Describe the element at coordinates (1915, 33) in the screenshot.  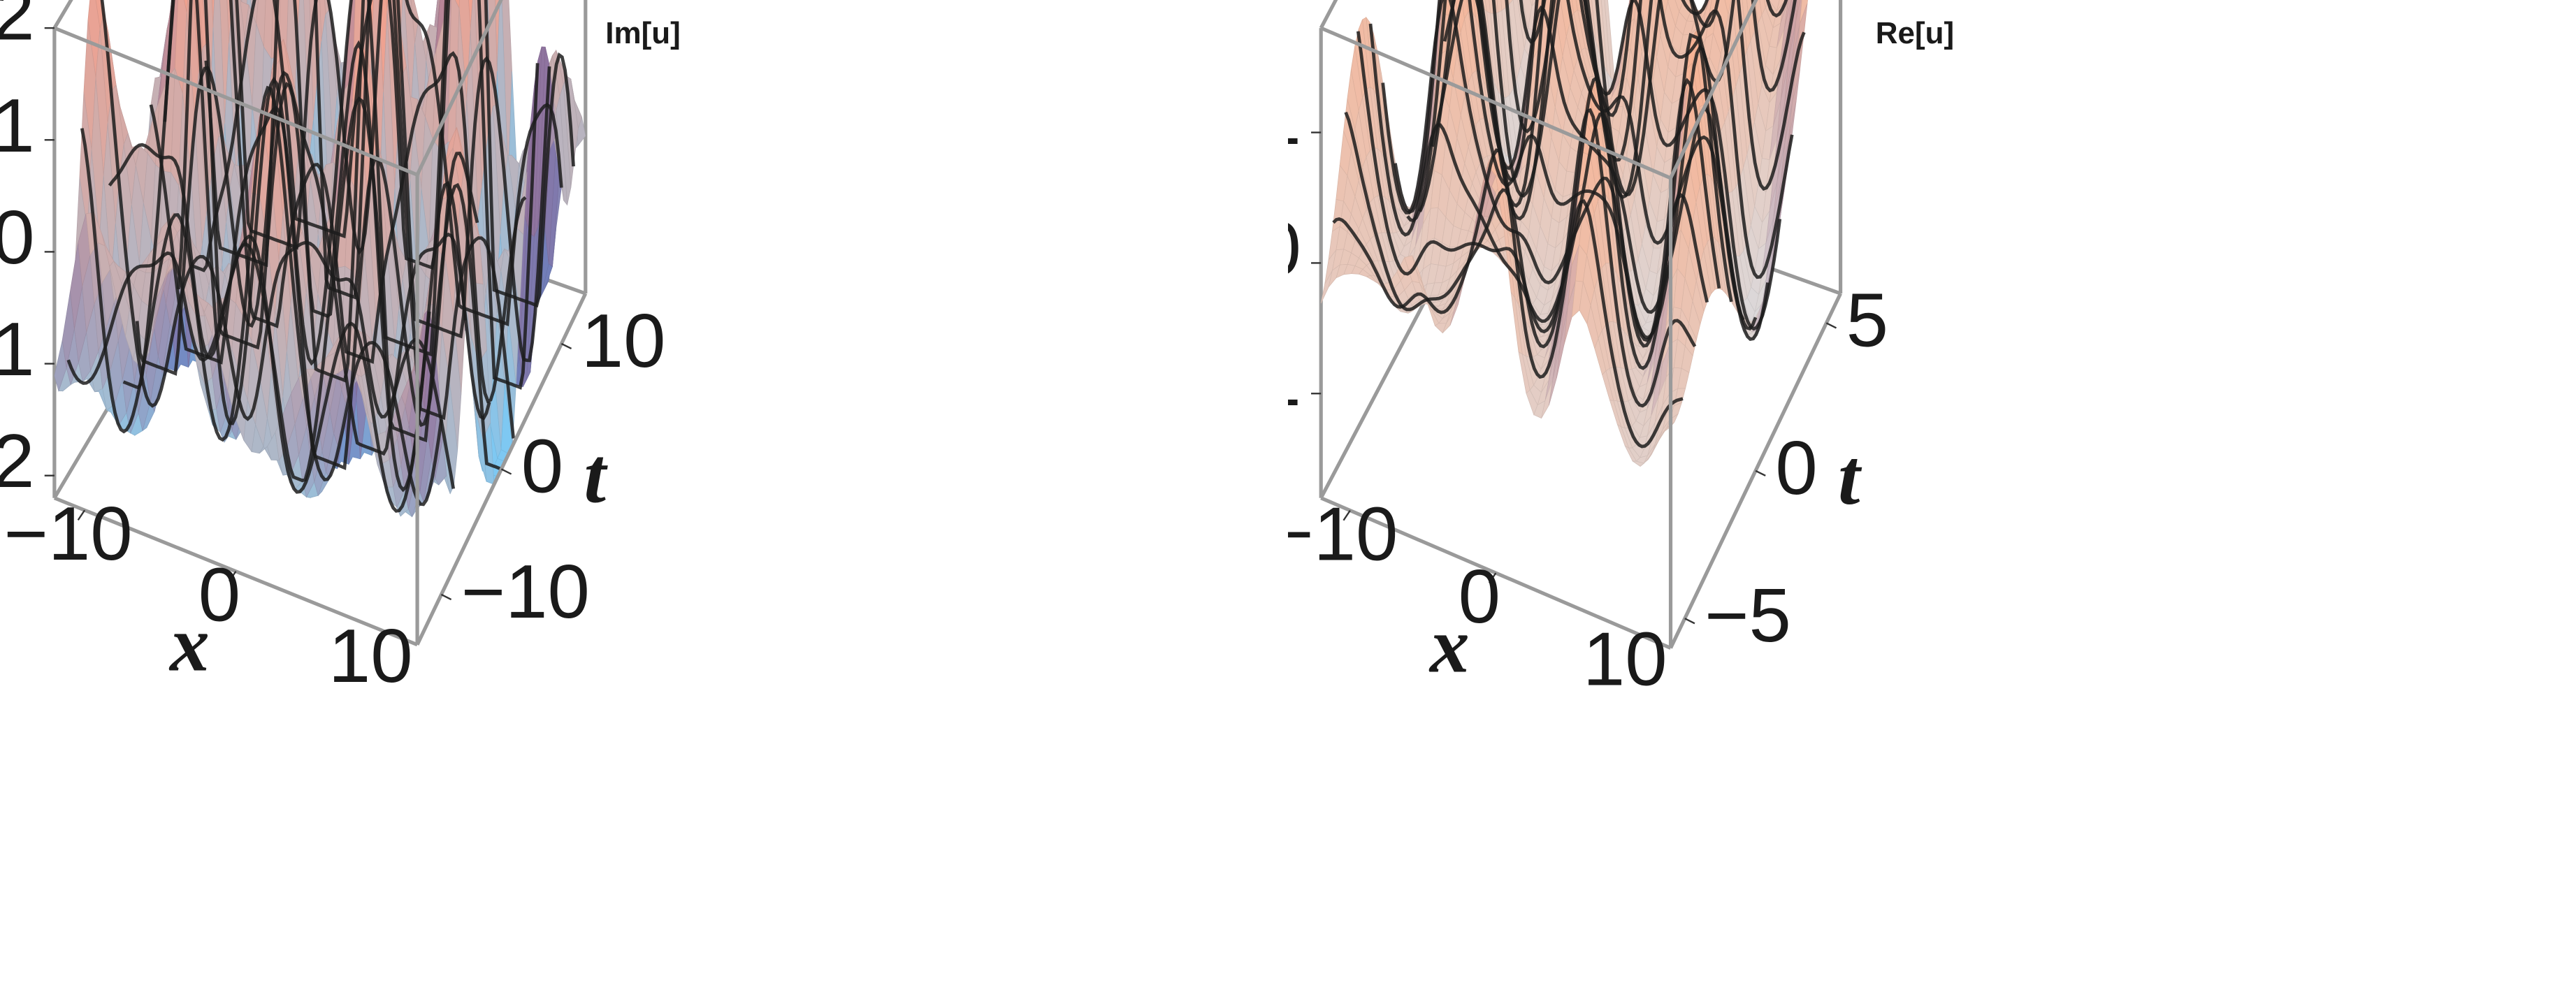
I see `chart-title: Re[u]` at that location.